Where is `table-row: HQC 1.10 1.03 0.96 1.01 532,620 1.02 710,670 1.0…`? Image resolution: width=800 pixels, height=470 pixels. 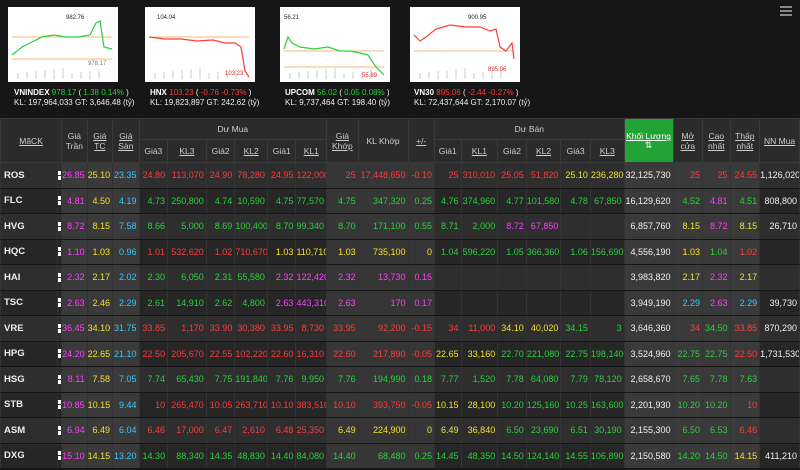 table-row: HQC 1.10 1.03 0.96 1.01 532,620 1.02 710,670 1.0… is located at coordinates (400, 252).